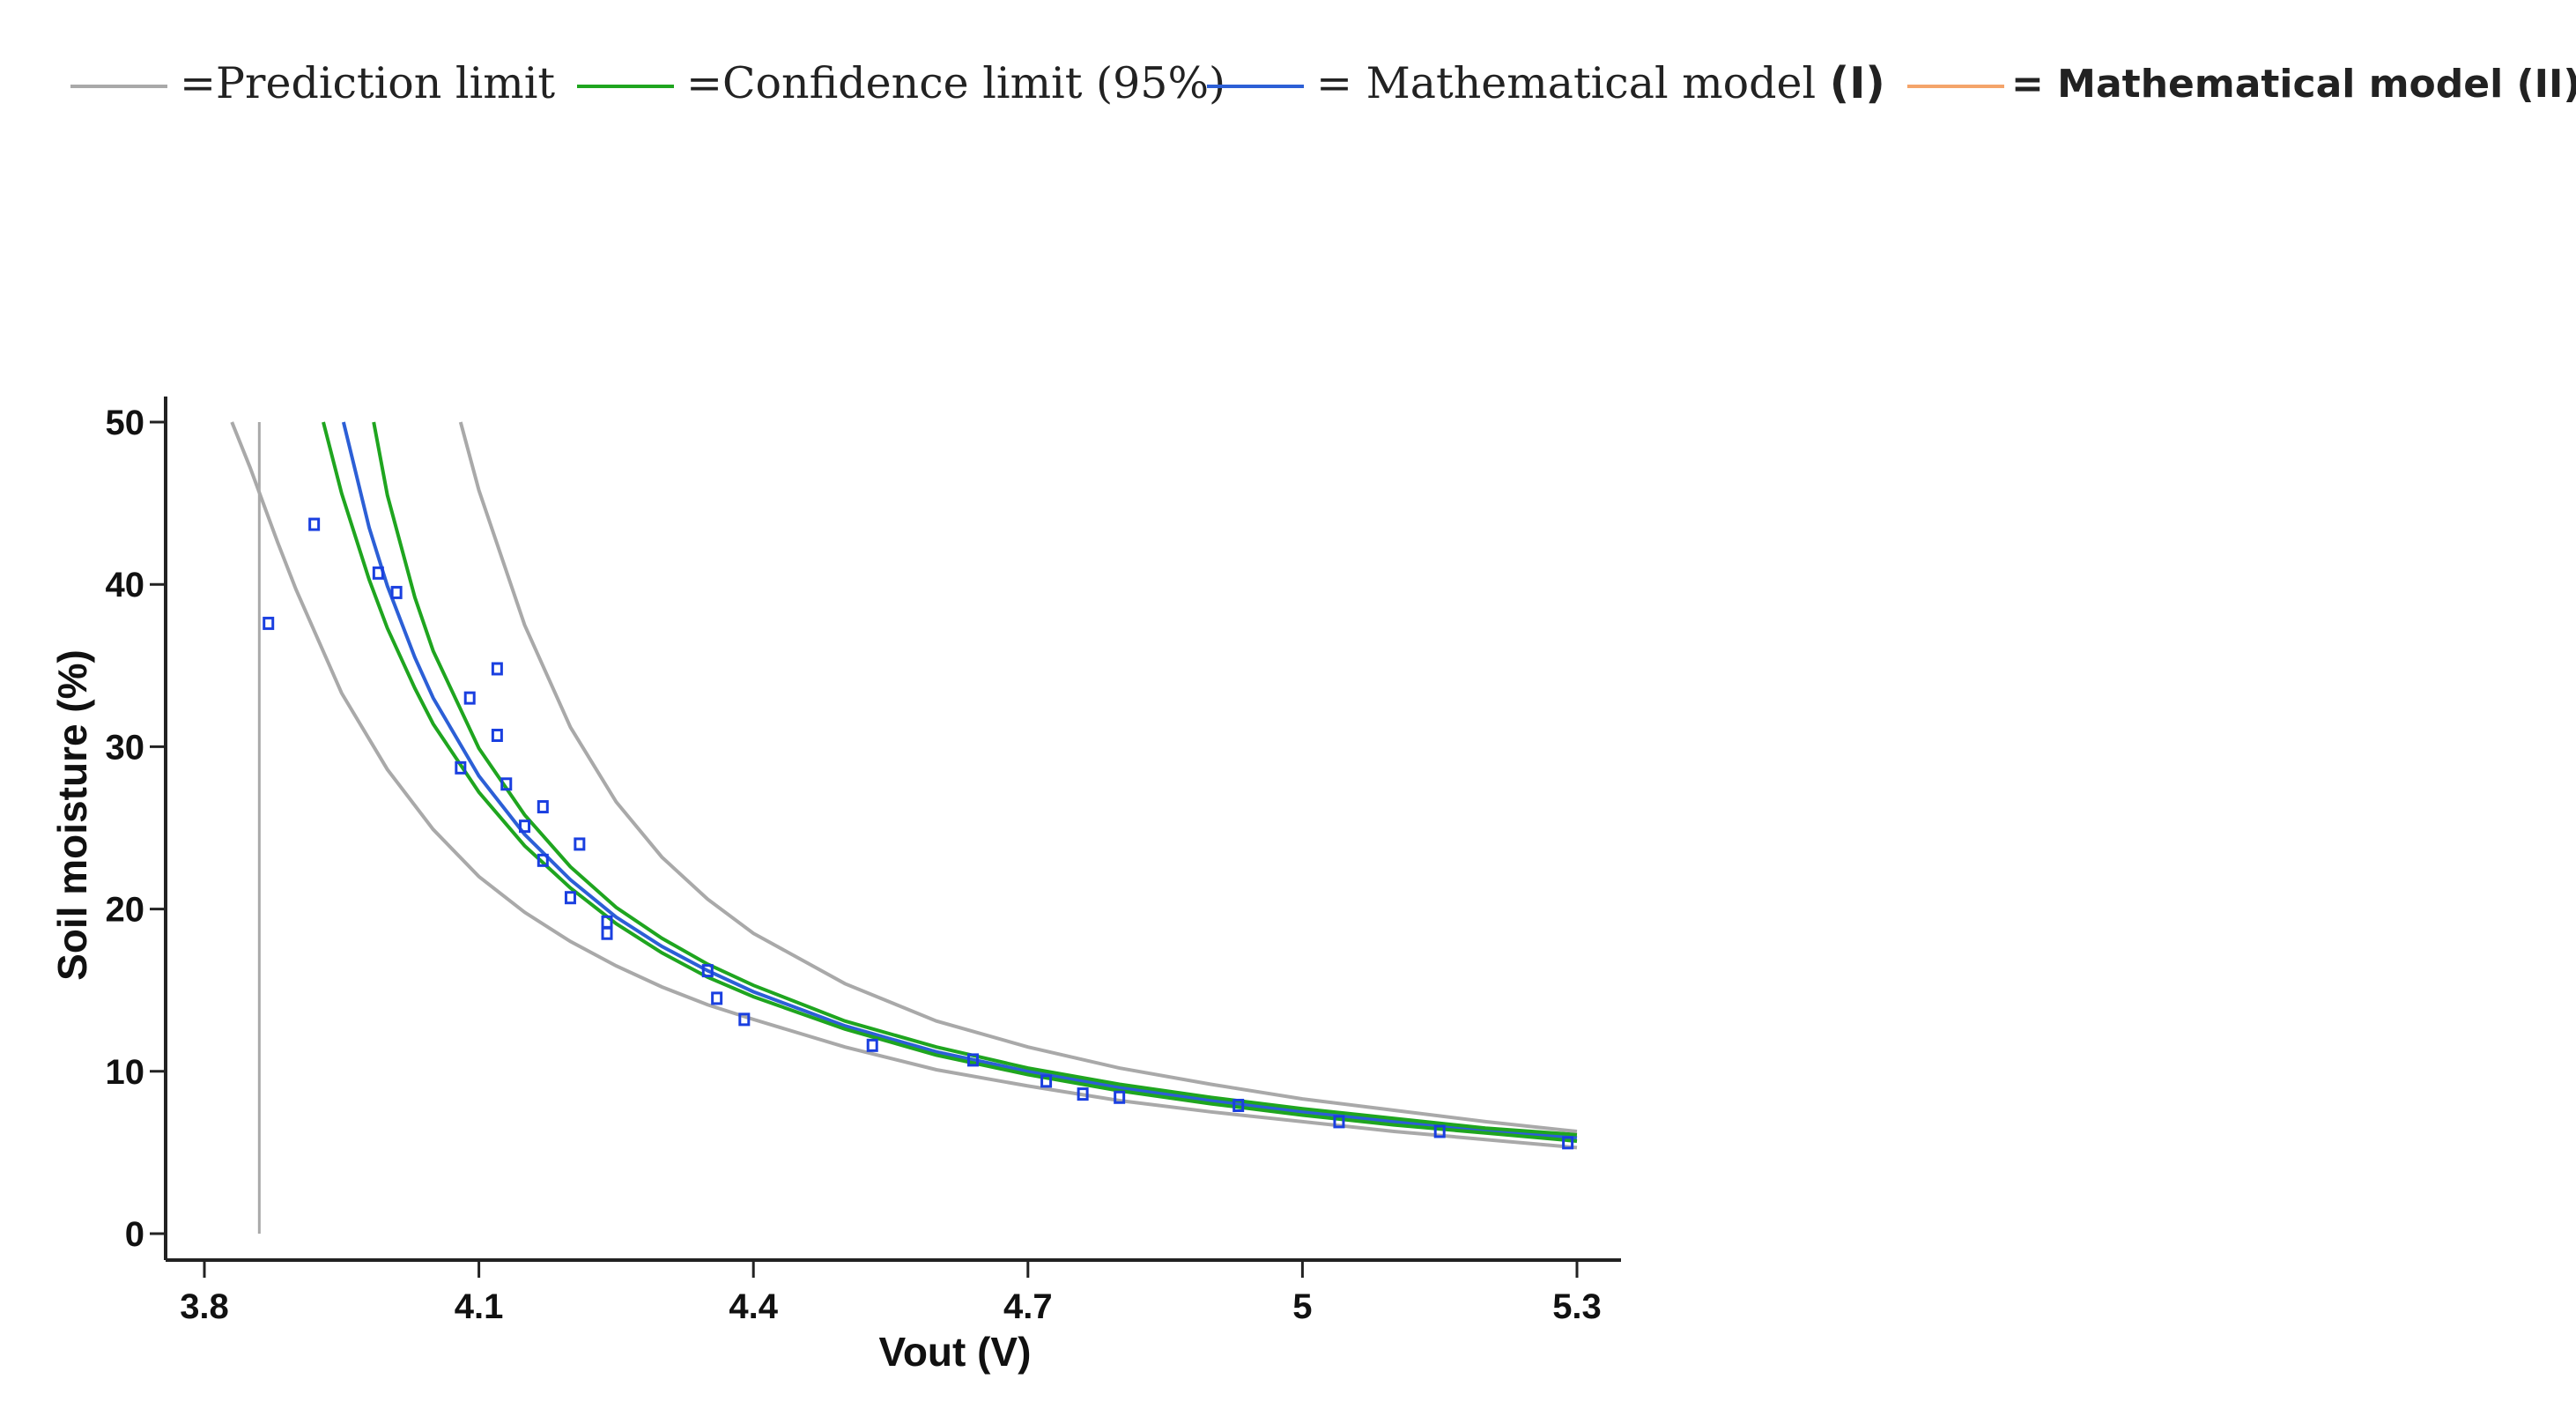  I want to click on x-tick-label: 5, so click(1302, 1306).